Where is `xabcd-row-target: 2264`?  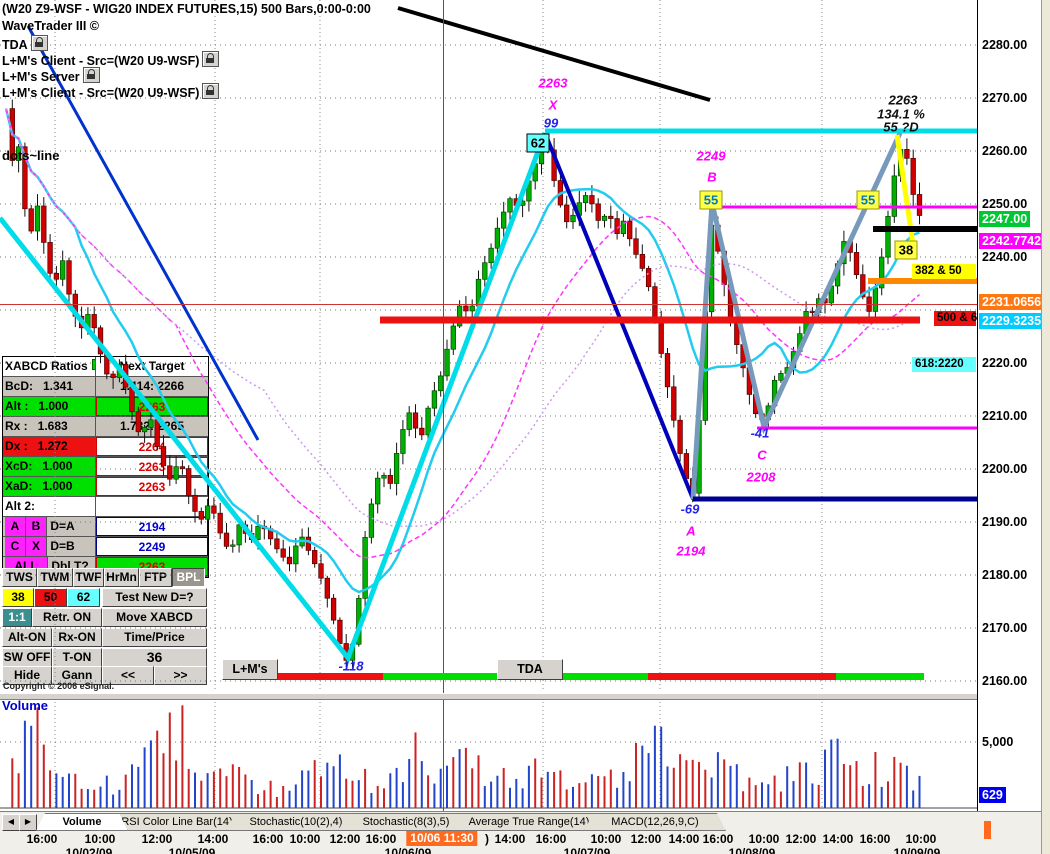 xabcd-row-target: 2264 is located at coordinates (152, 446).